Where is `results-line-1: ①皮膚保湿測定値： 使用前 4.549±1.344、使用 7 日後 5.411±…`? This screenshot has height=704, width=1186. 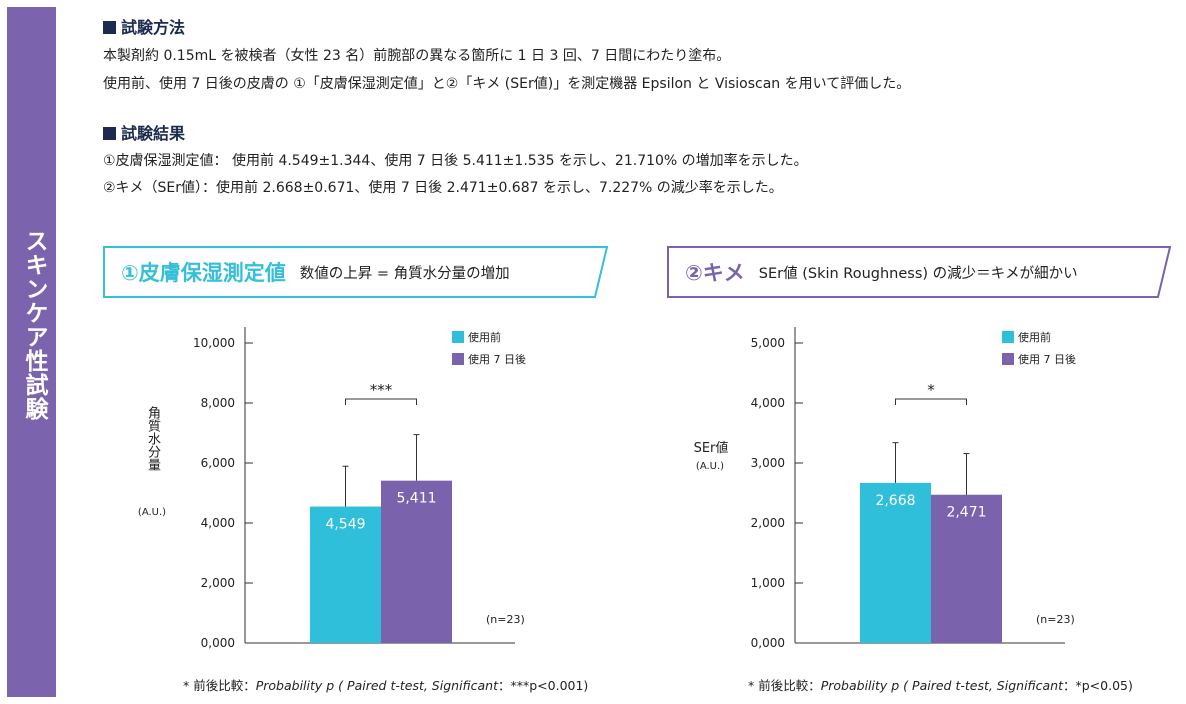
results-line-1: ①皮膚保湿測定値： 使用前 4.549±1.344、使用 7 日後 5.411±… is located at coordinates (455, 161).